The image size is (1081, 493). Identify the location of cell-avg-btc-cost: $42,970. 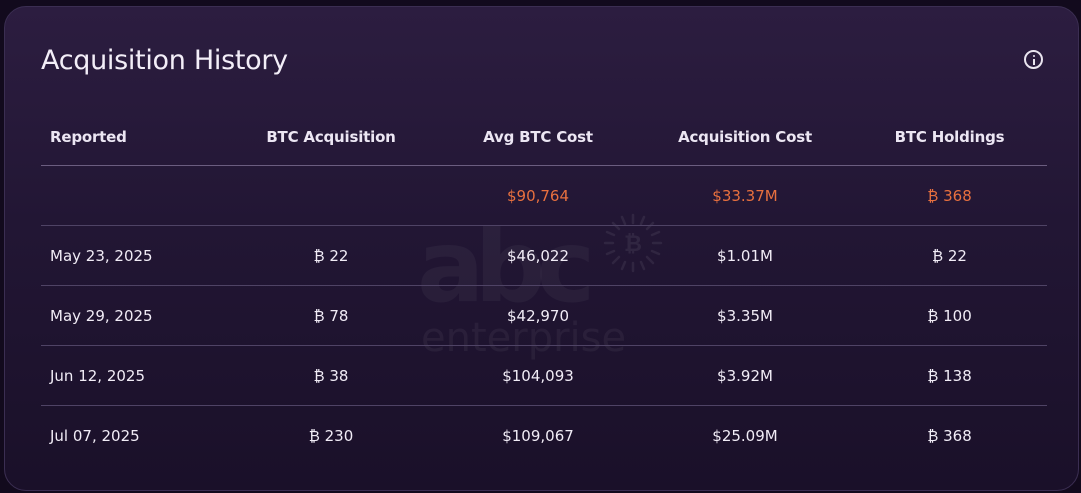
(538, 315).